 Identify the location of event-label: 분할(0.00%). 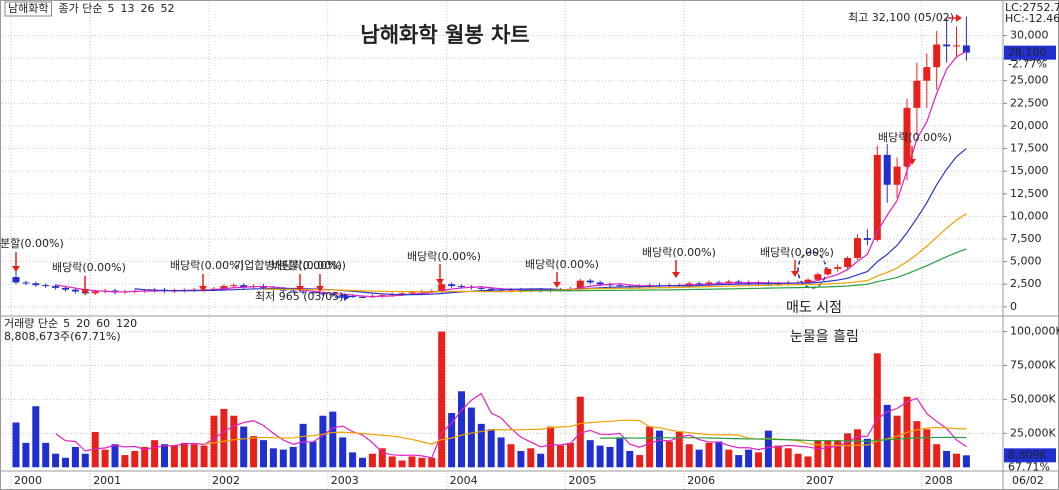
(32, 243).